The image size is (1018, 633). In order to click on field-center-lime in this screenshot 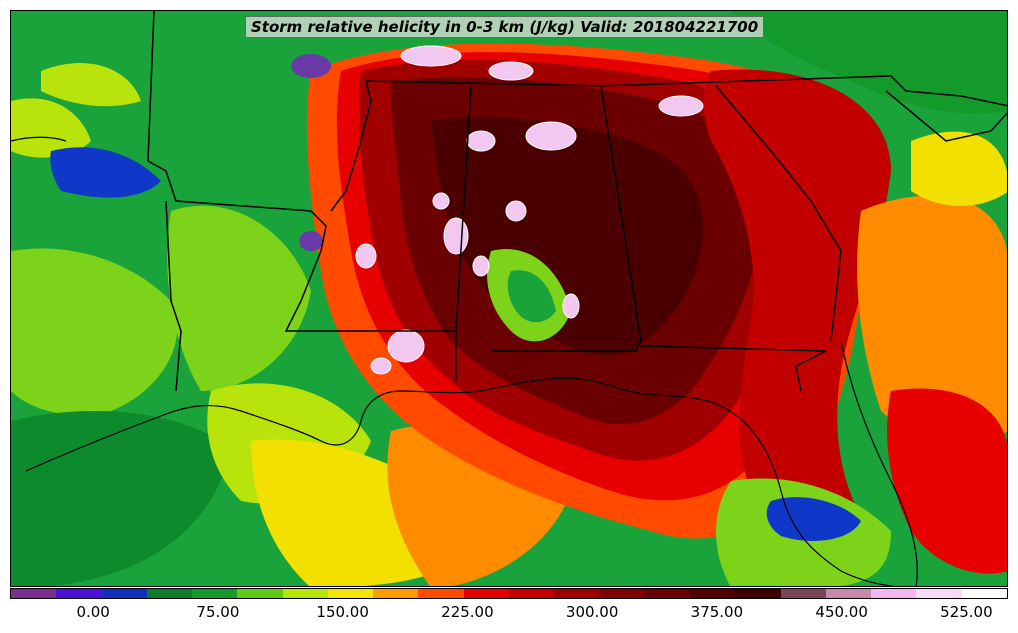, I will do `click(239, 298)`.